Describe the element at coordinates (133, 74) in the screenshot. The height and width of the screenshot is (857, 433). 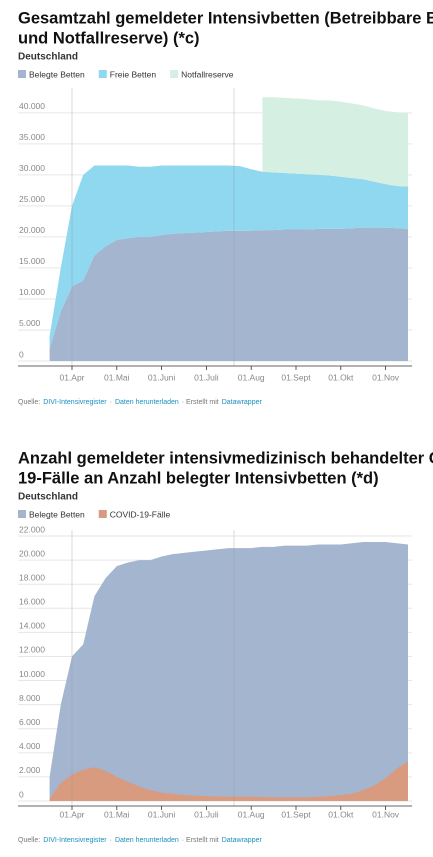
I see `legend-label: Freie Betten` at that location.